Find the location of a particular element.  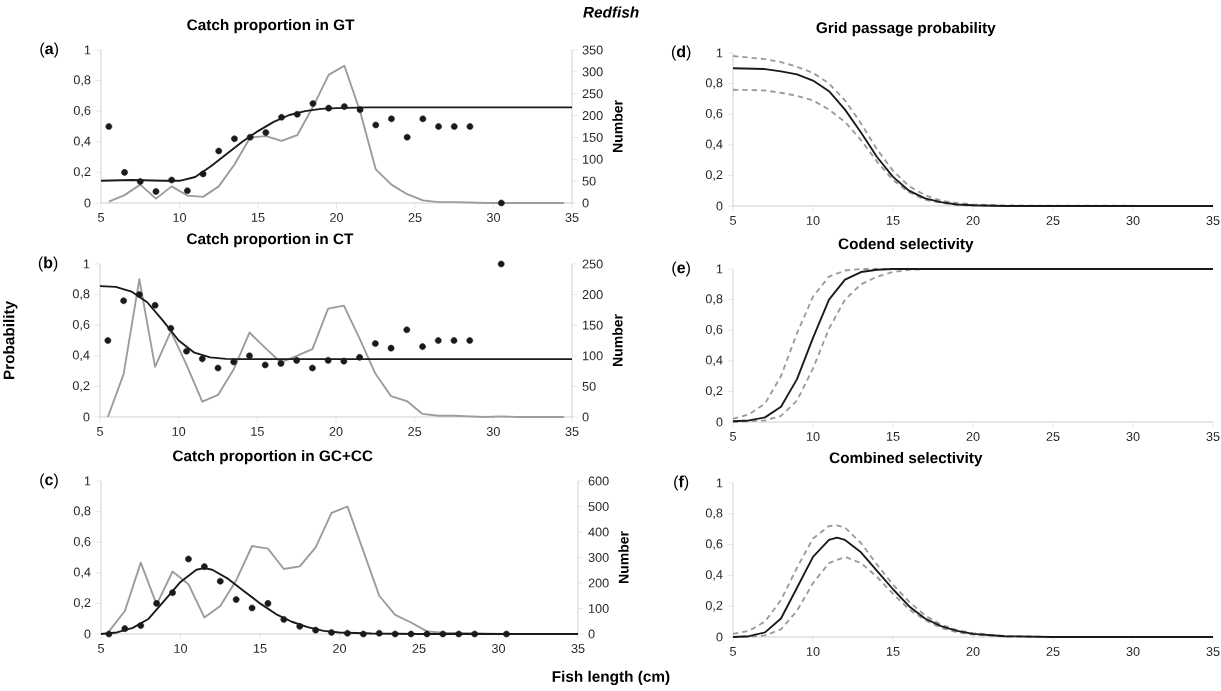

chart-title: Catch proportion in CT is located at coordinates (270, 240).